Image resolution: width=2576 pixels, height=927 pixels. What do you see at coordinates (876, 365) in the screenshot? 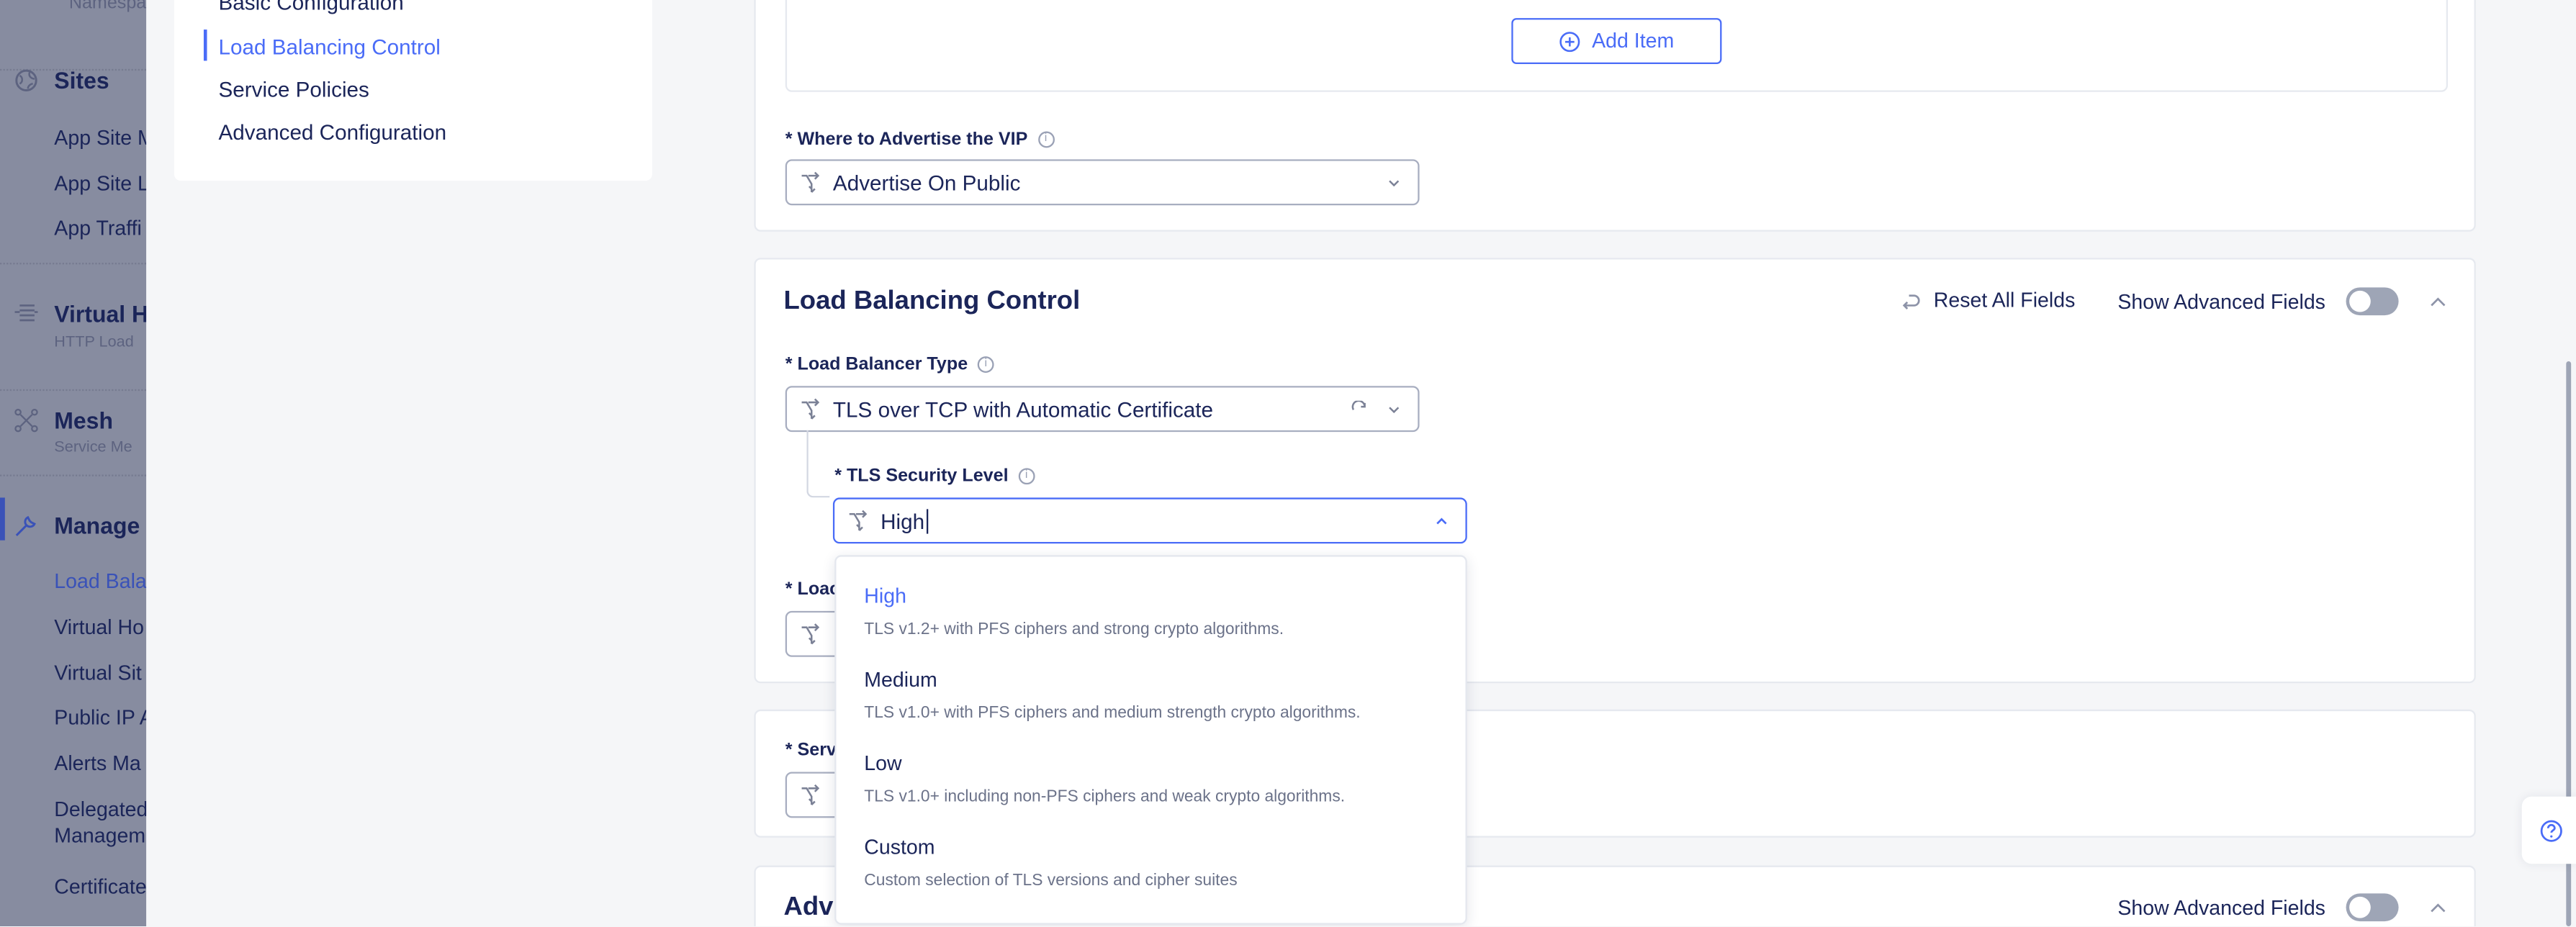
I see `lb-type-label: * Load Balancer Type` at bounding box center [876, 365].